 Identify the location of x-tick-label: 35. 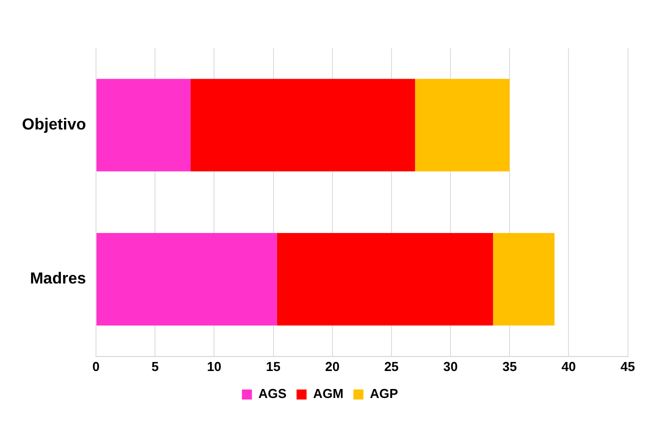
(509, 366).